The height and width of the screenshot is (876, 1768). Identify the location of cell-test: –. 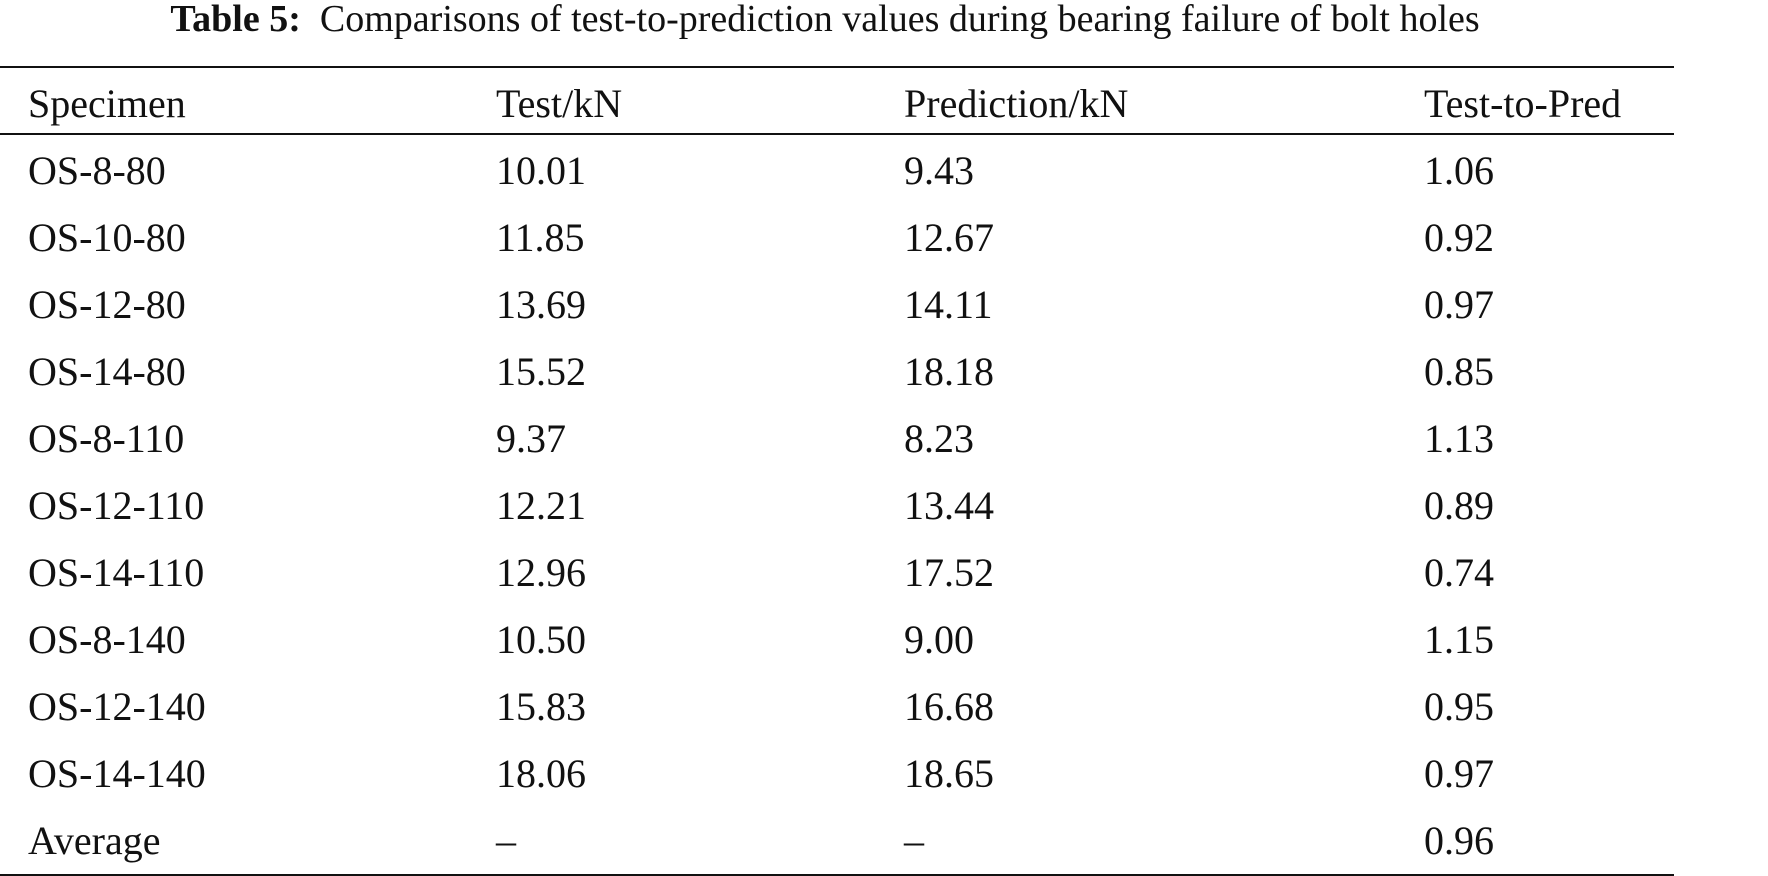
(506, 840).